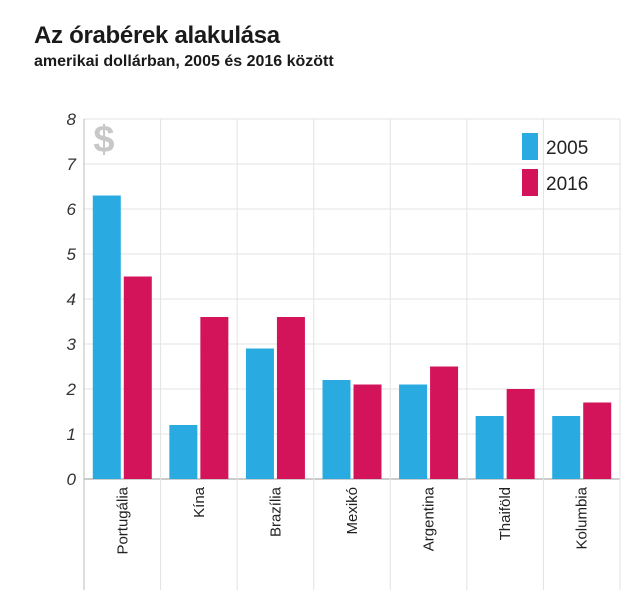 The image size is (644, 600). I want to click on legend-swatch-2016, so click(530, 182).